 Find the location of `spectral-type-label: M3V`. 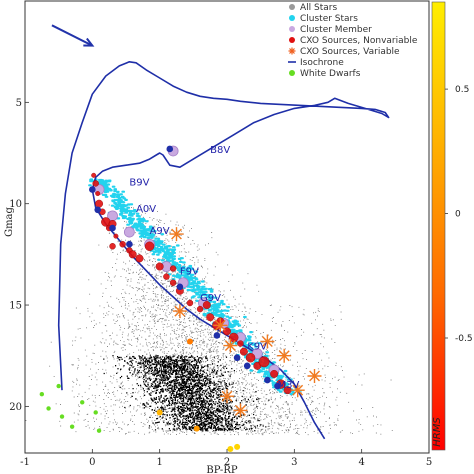

spectral-type-label: M3V is located at coordinates (289, 385).